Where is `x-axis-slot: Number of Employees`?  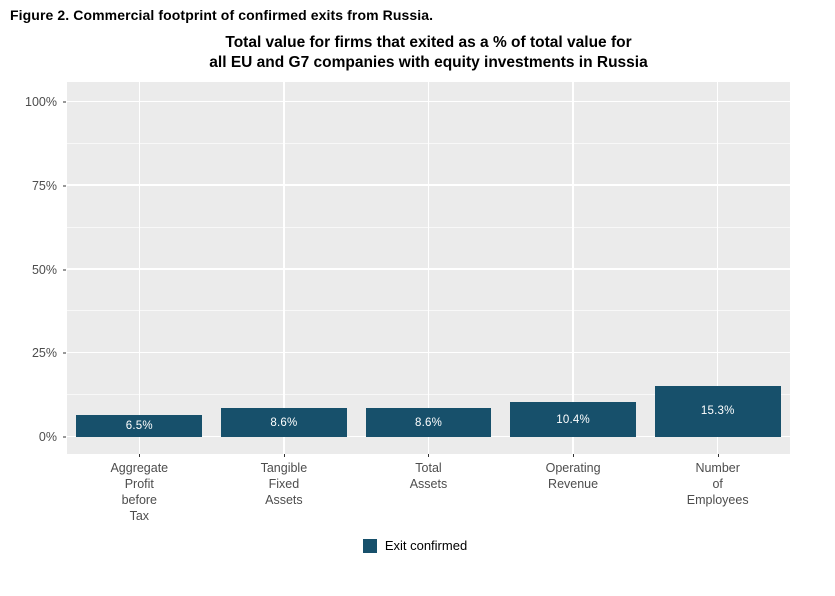 x-axis-slot: Number of Employees is located at coordinates (717, 489).